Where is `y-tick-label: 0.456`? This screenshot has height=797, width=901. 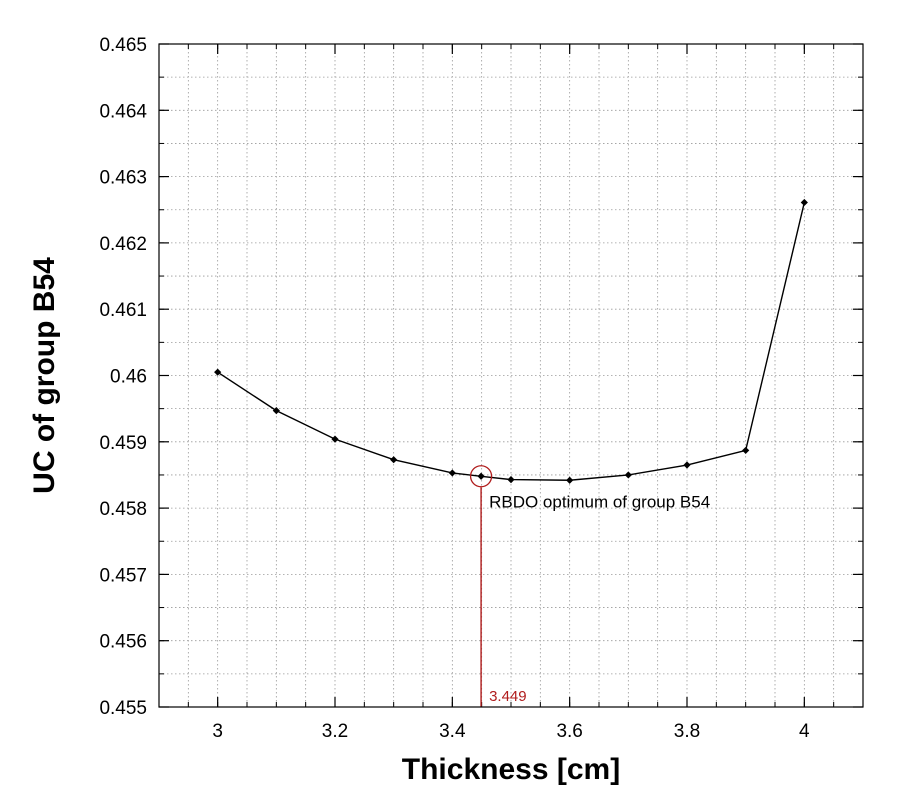 y-tick-label: 0.456 is located at coordinates (123, 642).